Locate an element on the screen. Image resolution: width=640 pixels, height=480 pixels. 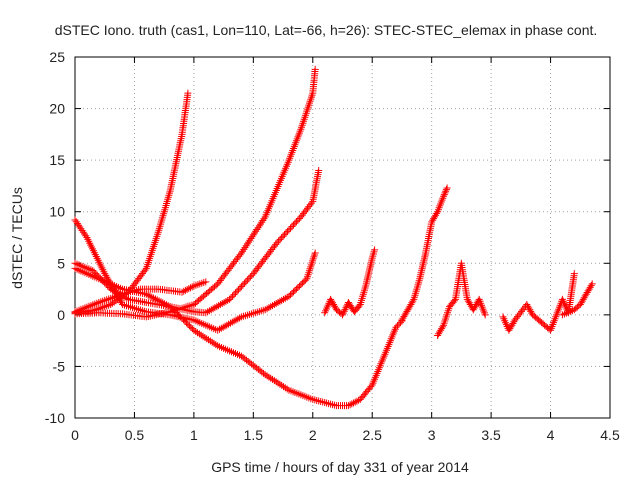
x-tick-label: 4.5 is located at coordinates (610, 435).